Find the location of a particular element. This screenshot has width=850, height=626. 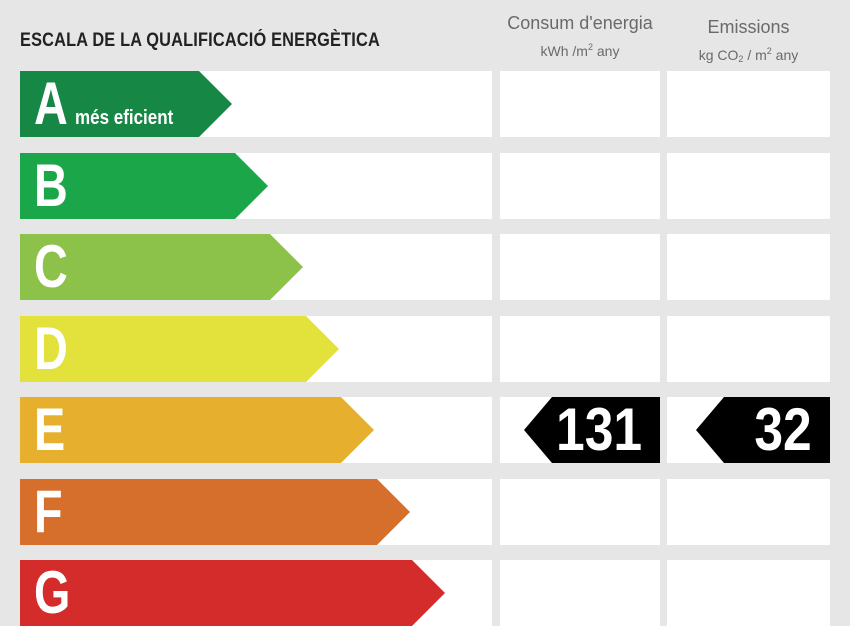

emissions-unit: kg CO2 / m2 any is located at coordinates (748, 55).